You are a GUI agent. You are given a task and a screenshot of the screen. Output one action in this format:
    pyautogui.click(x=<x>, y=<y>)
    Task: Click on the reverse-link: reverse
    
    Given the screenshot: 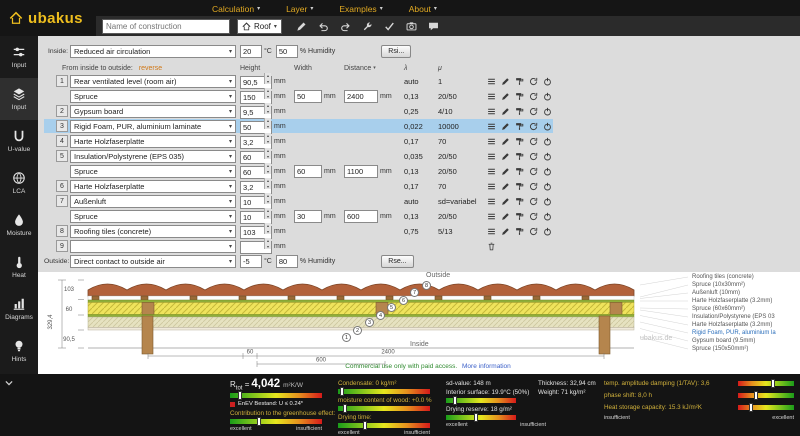 What is the action you would take?
    pyautogui.click(x=150, y=68)
    